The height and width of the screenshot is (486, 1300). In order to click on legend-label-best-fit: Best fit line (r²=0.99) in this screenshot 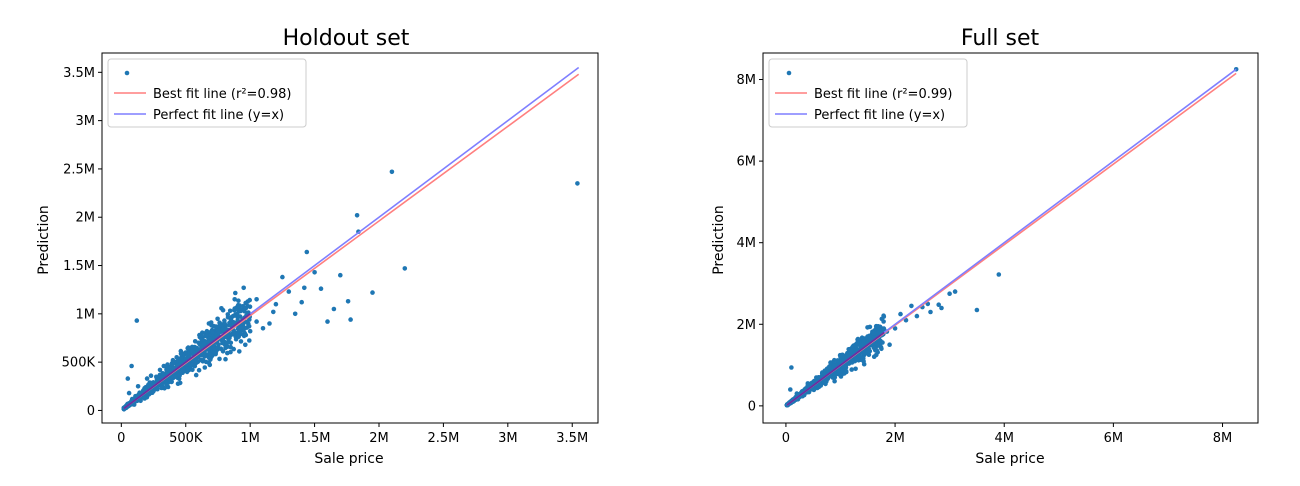, I will do `click(883, 94)`.